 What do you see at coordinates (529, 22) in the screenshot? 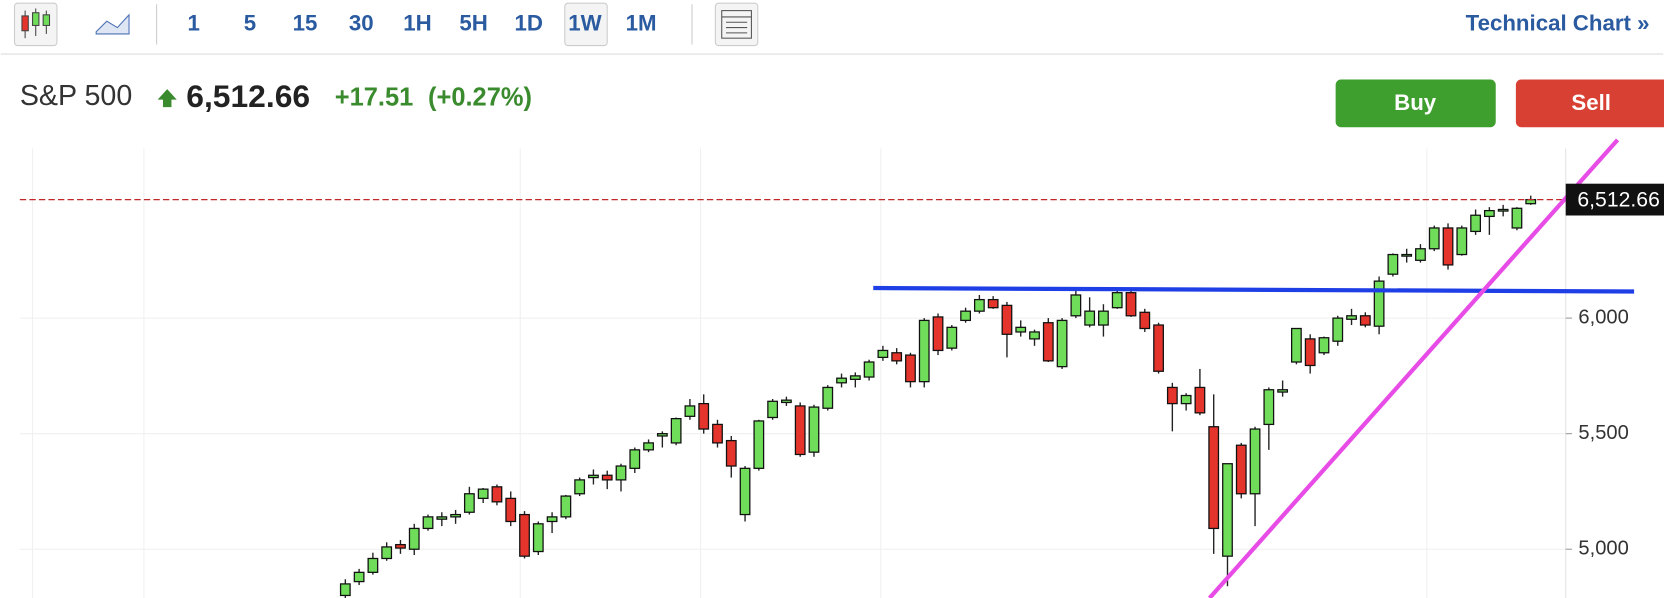
I see `interval-tab: 1D` at bounding box center [529, 22].